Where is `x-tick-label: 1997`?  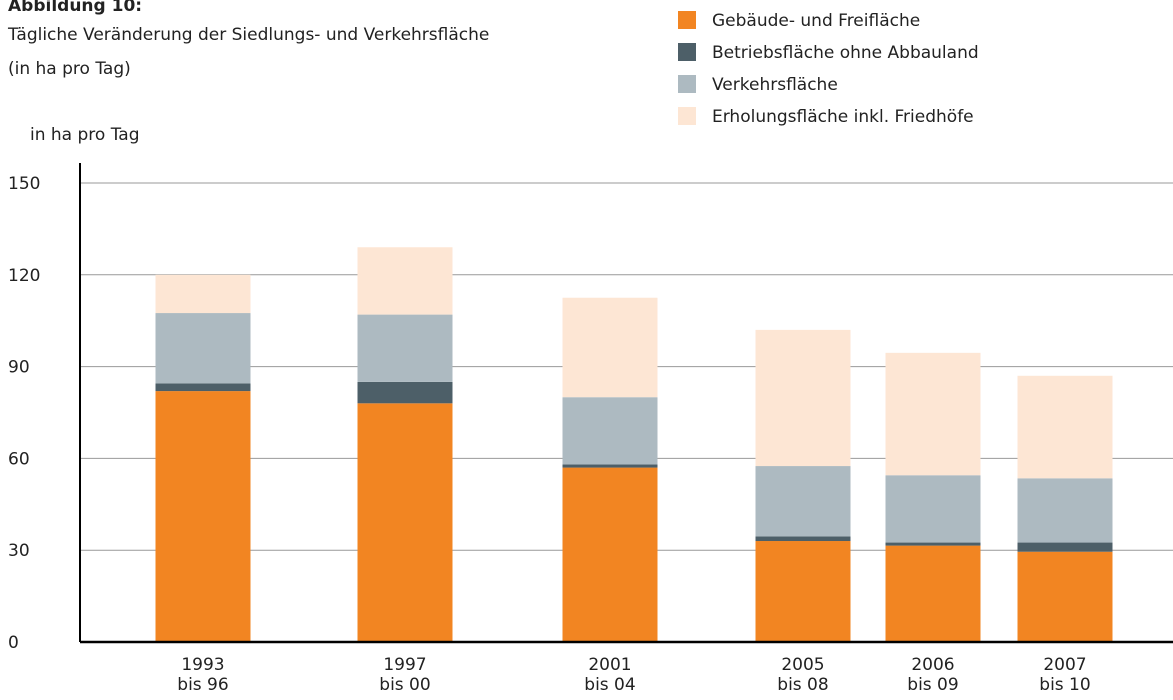
x-tick-label: 1997 is located at coordinates (404, 665).